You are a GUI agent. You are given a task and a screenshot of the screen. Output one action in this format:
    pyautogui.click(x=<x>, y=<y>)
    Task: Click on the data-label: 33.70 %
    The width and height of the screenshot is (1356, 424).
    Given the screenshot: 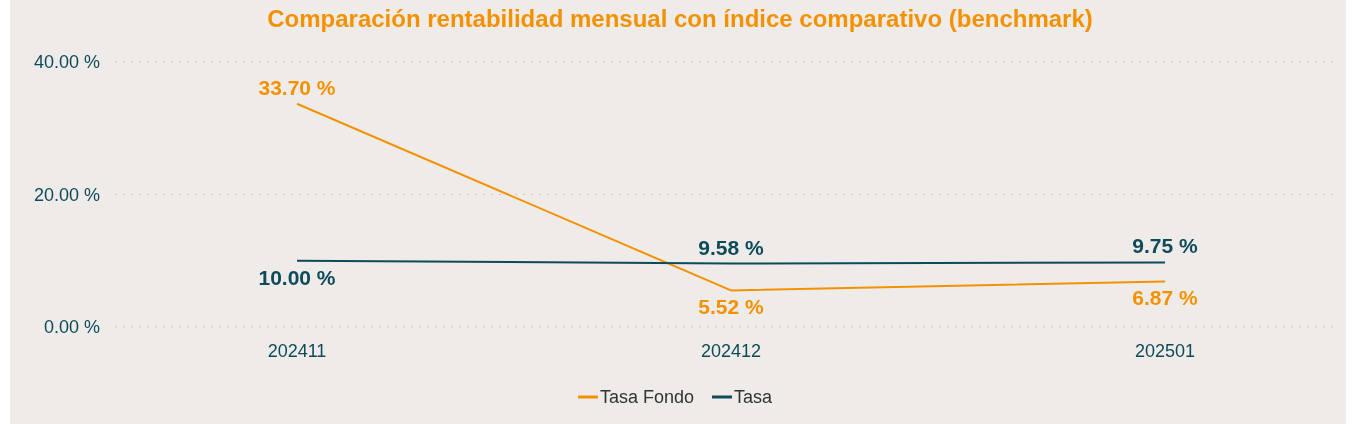 What is the action you would take?
    pyautogui.click(x=297, y=87)
    